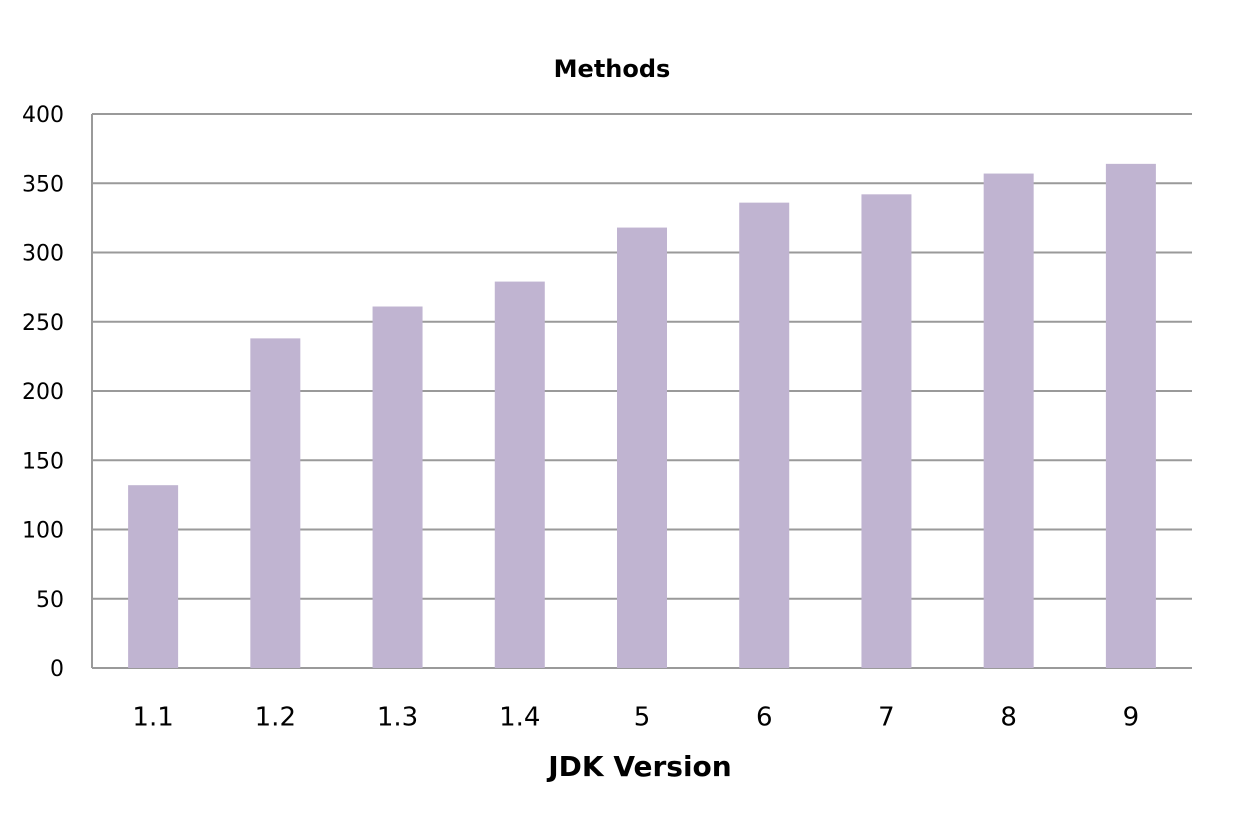  I want to click on y-tick-label: 400, so click(43, 115).